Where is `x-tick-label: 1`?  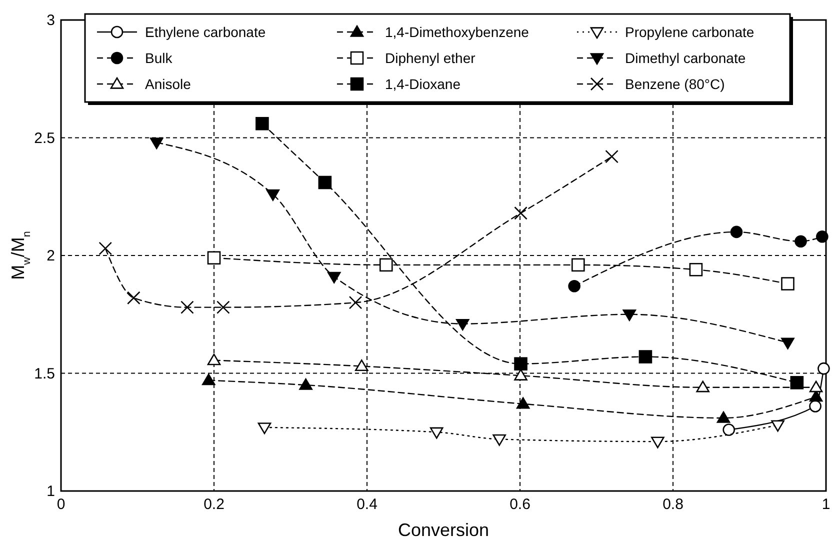
x-tick-label: 1 is located at coordinates (826, 504).